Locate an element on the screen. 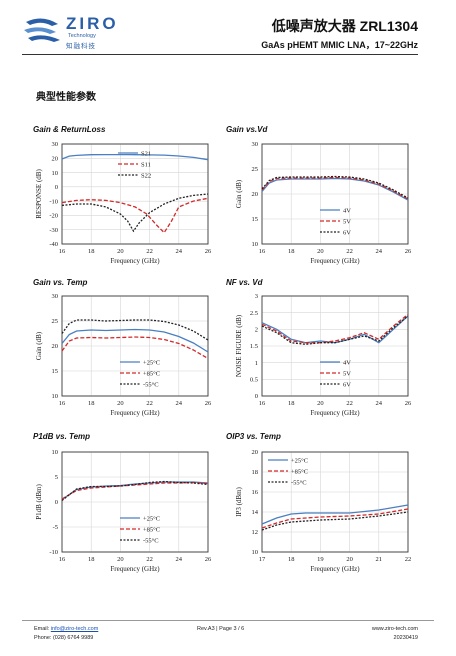 The width and height of the screenshot is (456, 656). series-line-s11 is located at coordinates (135, 215).